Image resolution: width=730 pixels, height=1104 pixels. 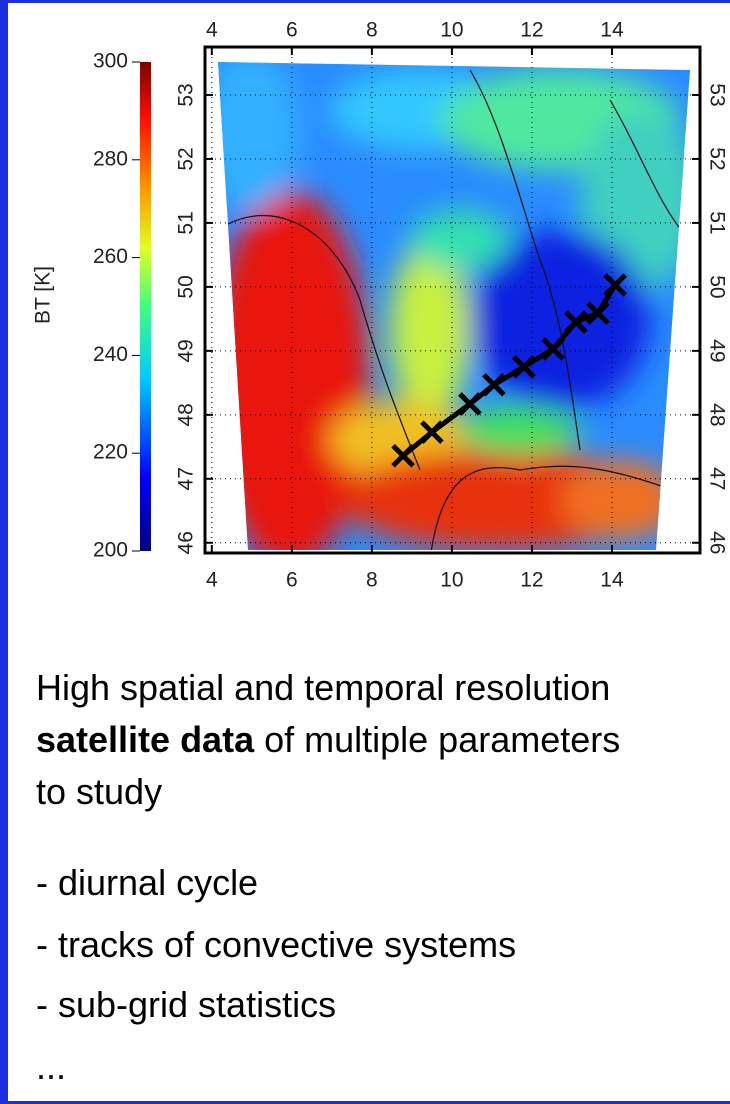 What do you see at coordinates (110, 158) in the screenshot?
I see `colorbar-tick-label: 280` at bounding box center [110, 158].